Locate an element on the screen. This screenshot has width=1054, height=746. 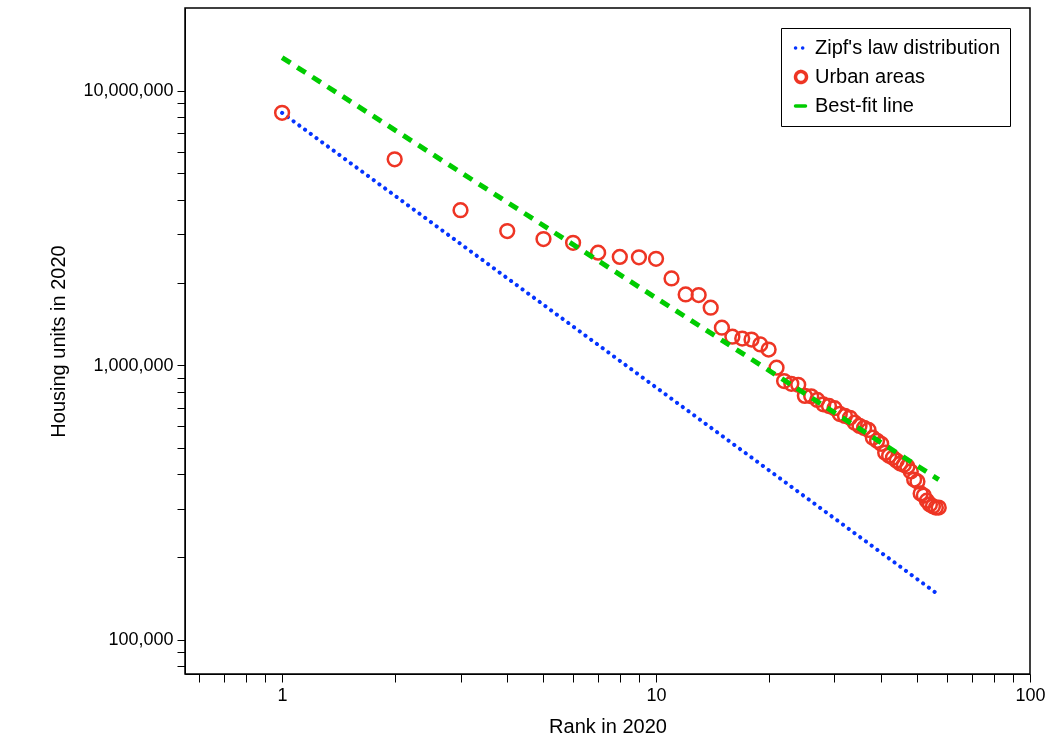
x-tick-label: 100 is located at coordinates (1030, 694).